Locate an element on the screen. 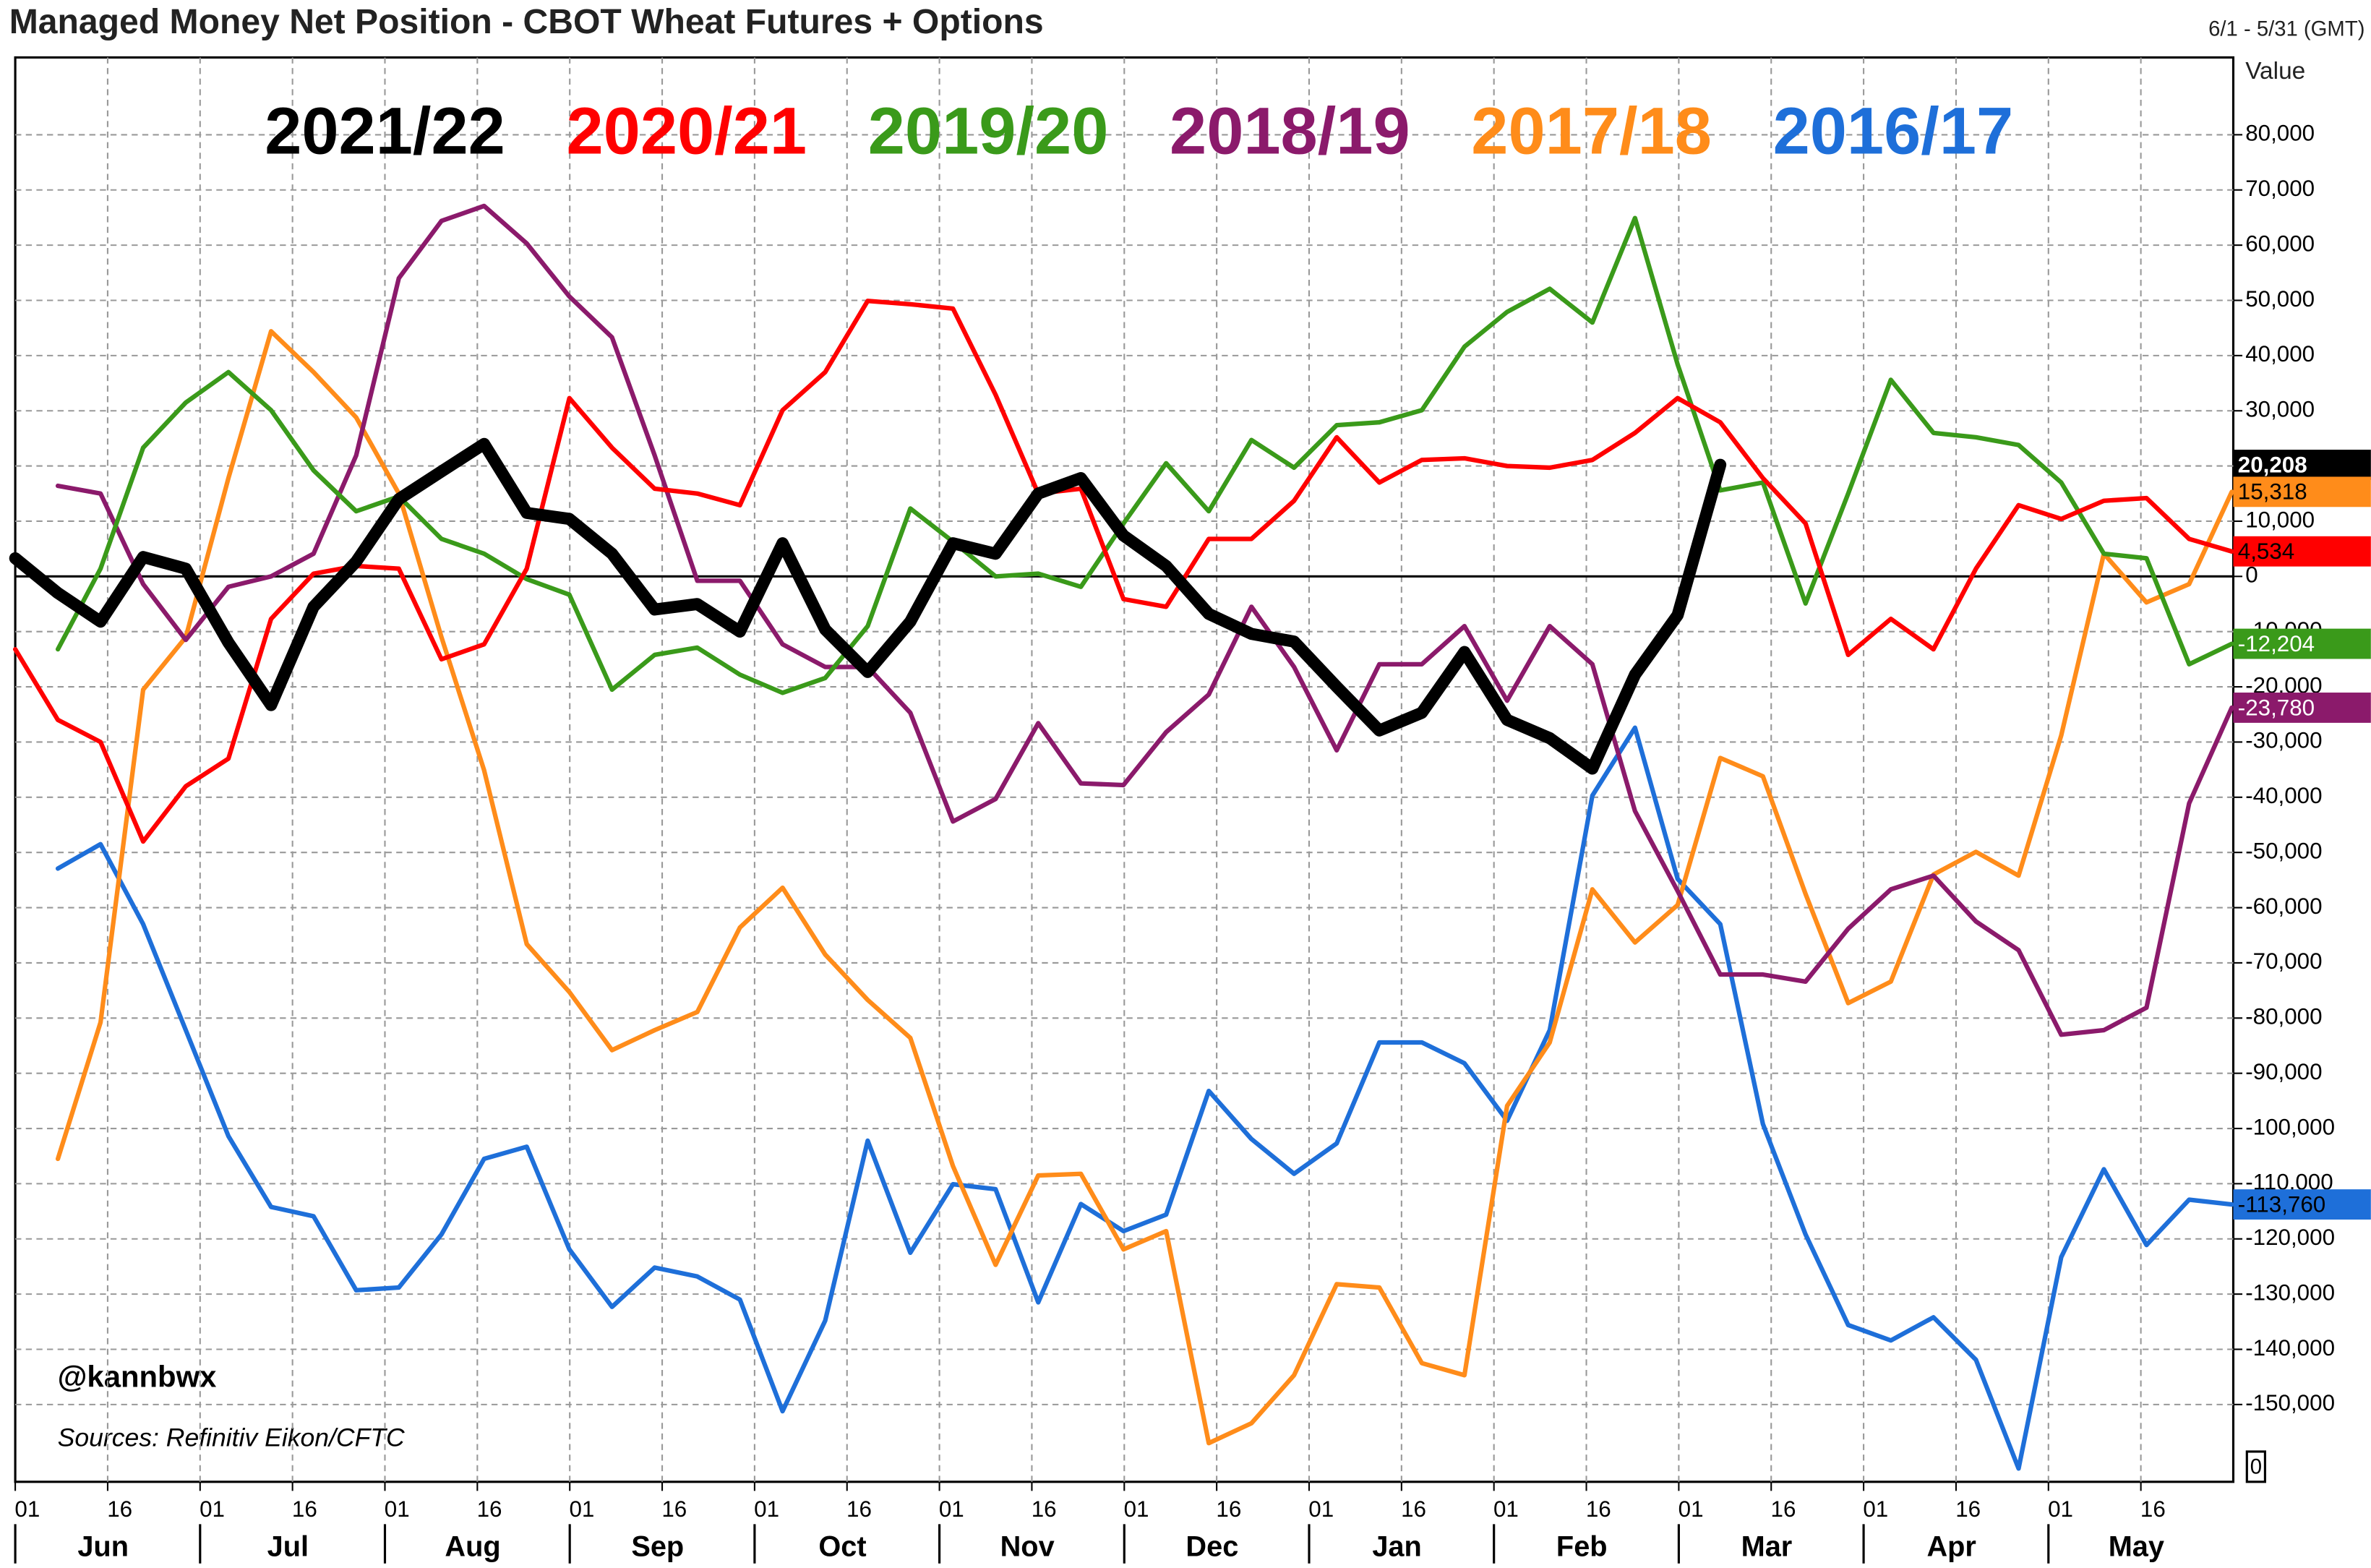 The width and height of the screenshot is (2371, 1568). y-tick-label: 10,000 is located at coordinates (2280, 519).